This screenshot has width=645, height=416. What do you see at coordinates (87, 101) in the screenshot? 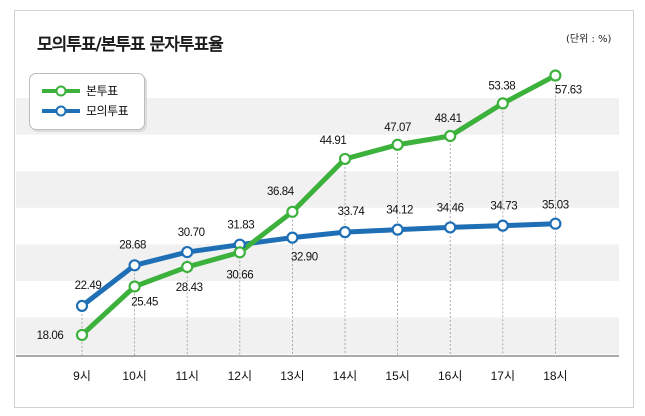
I see `chart-legend: 본투표 모의투표` at bounding box center [87, 101].